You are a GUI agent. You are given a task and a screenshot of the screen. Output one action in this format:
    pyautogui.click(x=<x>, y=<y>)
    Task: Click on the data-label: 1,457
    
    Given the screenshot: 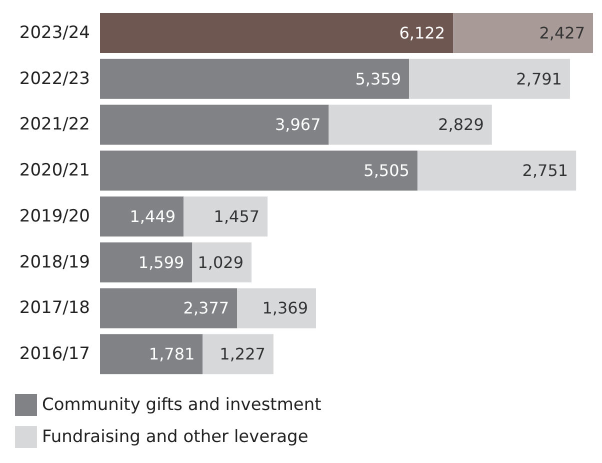 What is the action you would take?
    pyautogui.click(x=237, y=216)
    